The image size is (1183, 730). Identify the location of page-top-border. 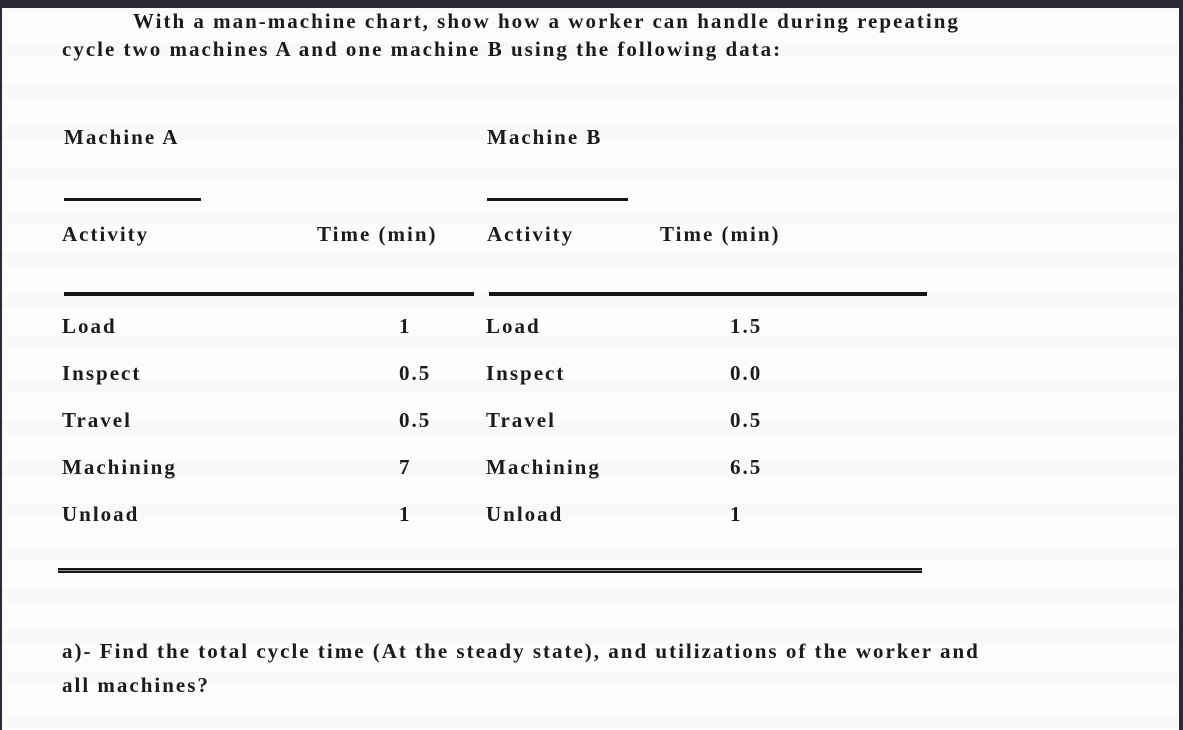
(591, 4).